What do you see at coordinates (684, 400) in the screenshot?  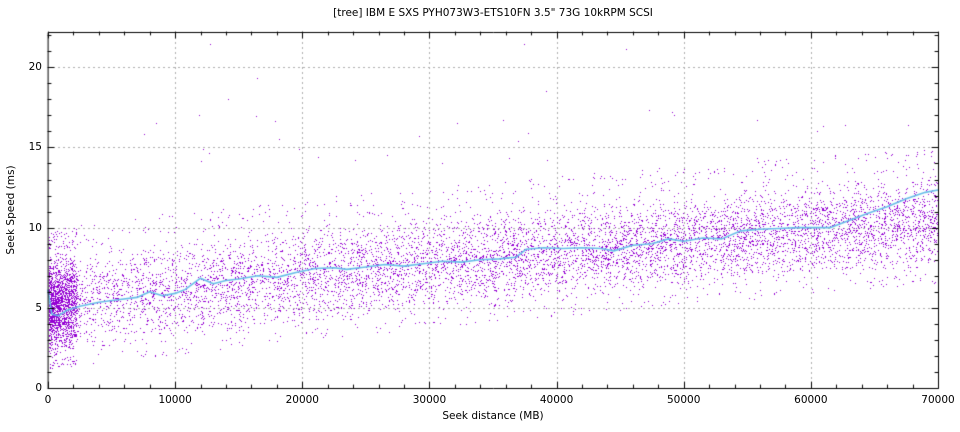 I see `x-tick-label: 50000` at bounding box center [684, 400].